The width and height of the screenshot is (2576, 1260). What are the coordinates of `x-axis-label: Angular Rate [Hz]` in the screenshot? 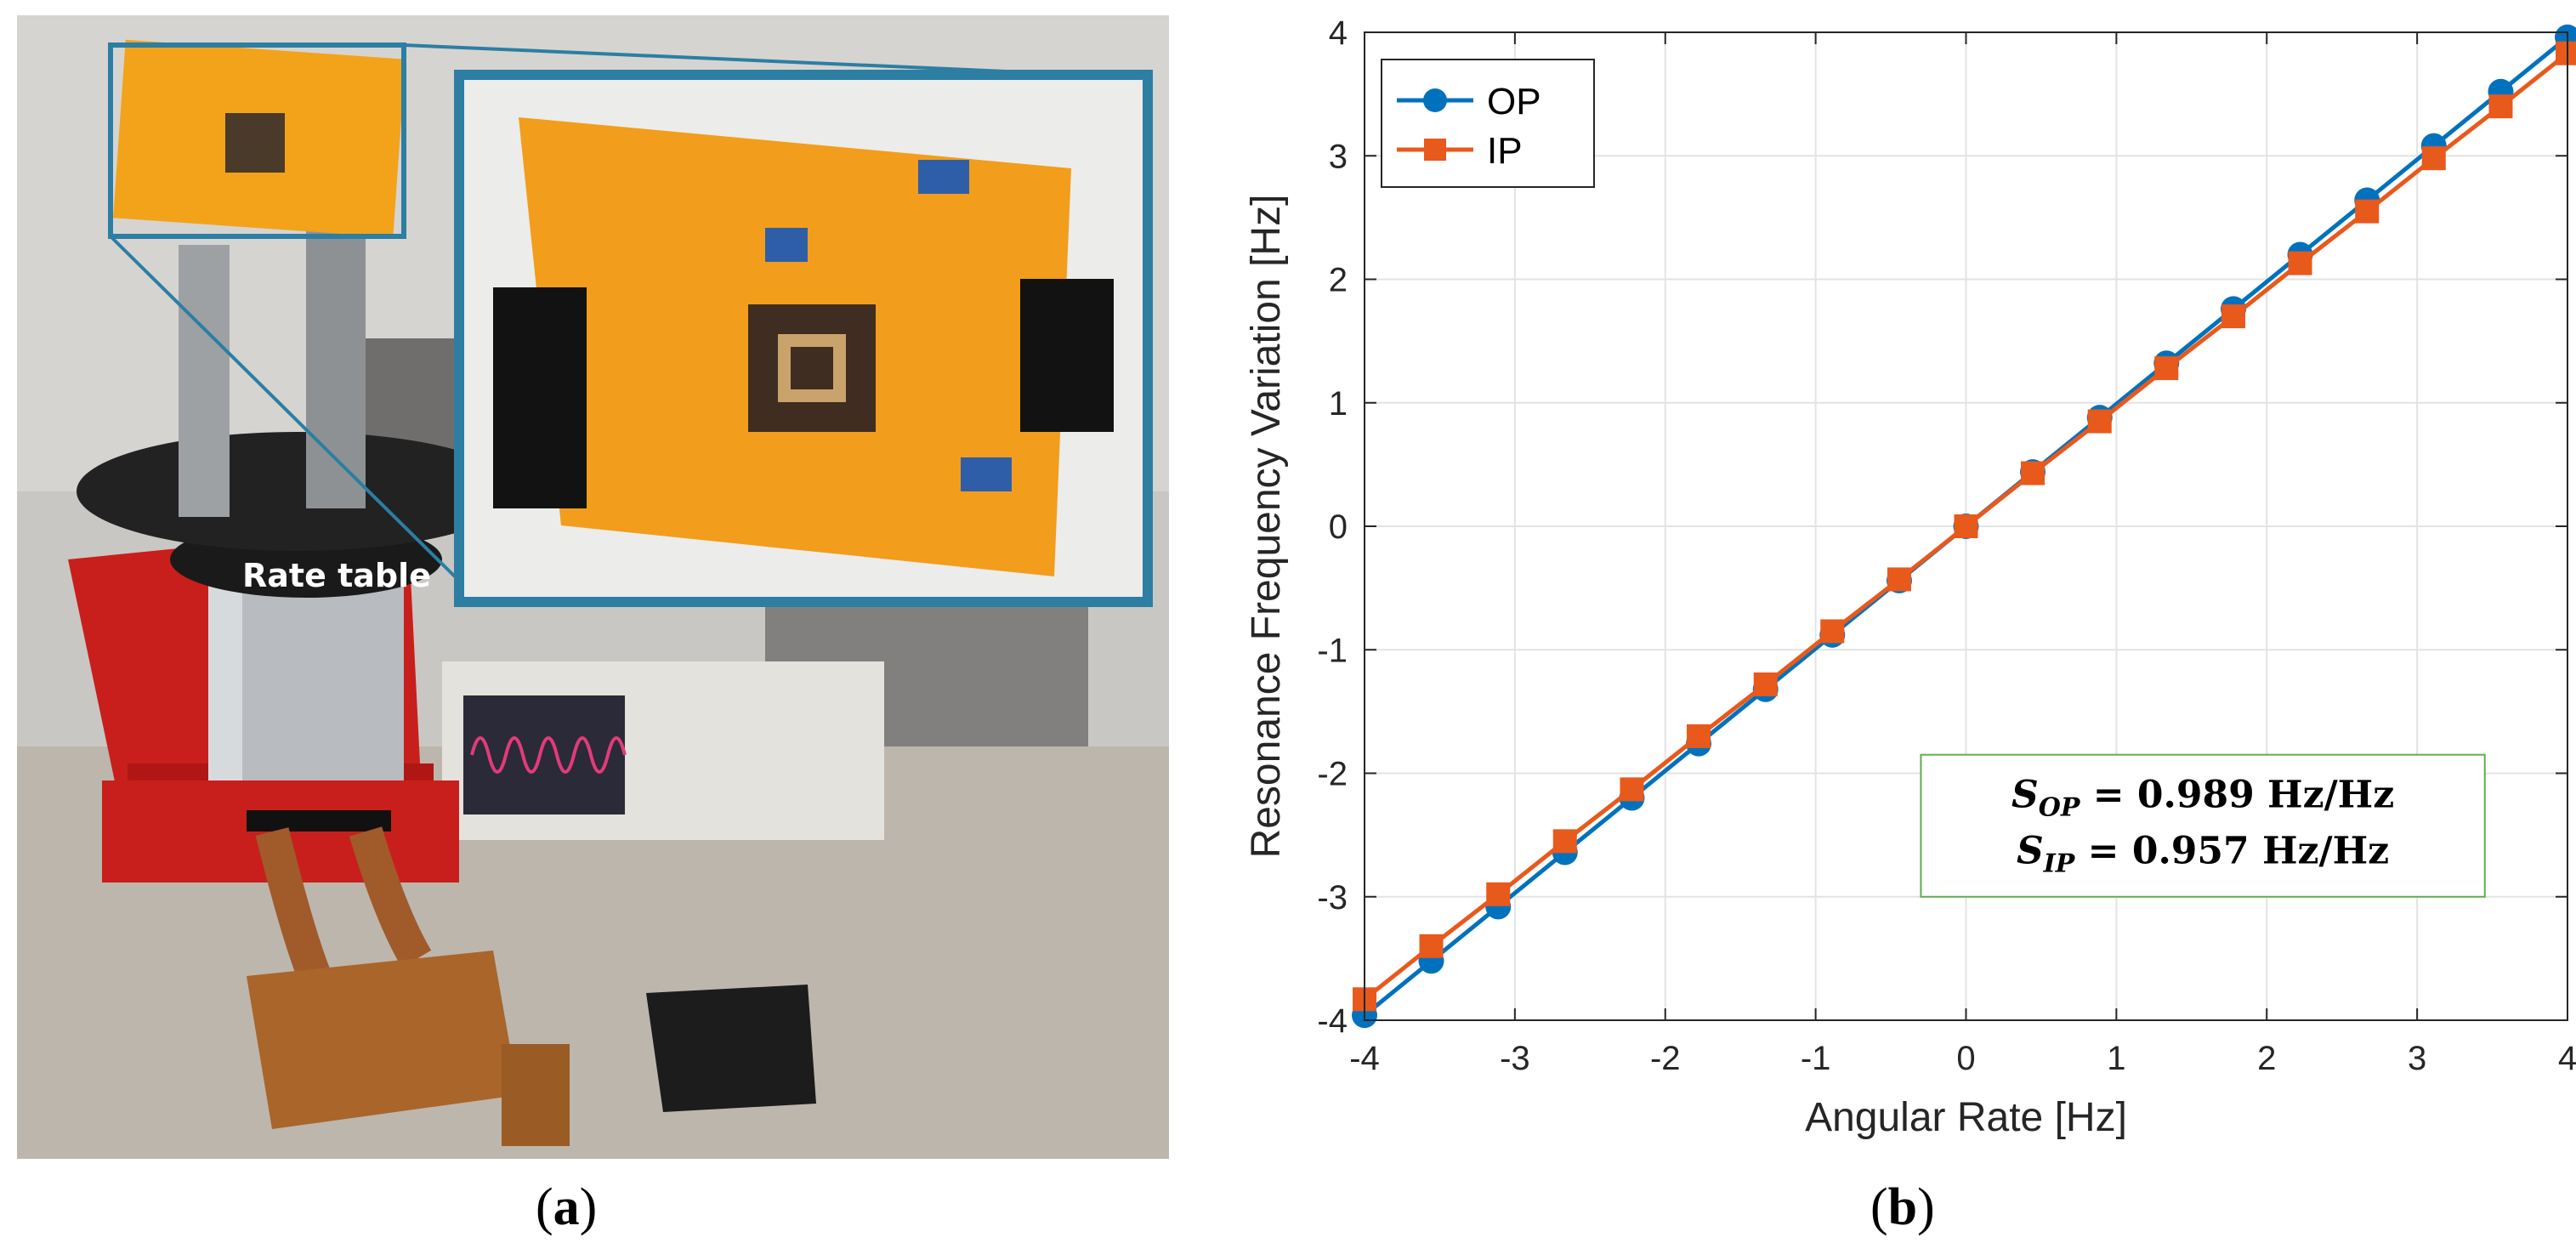 It's located at (1966, 1117).